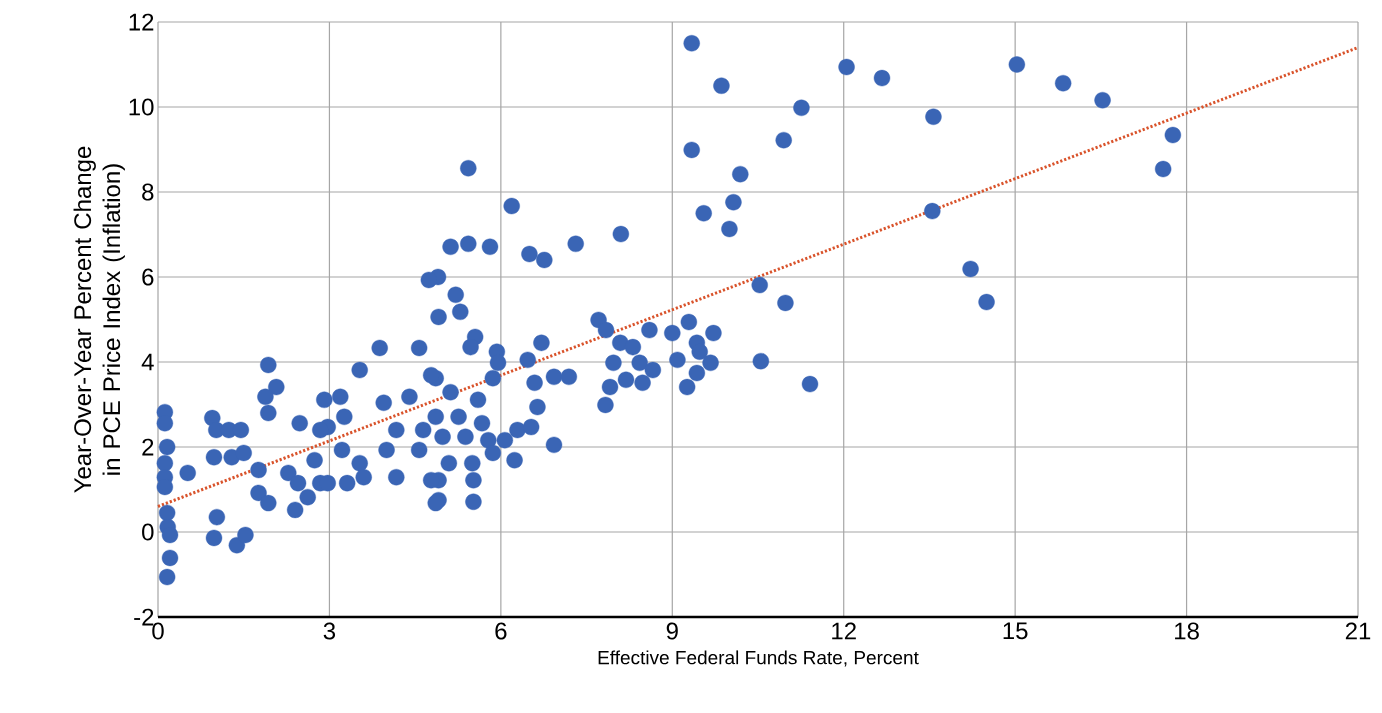 The height and width of the screenshot is (713, 1382). I want to click on y-tick-label: -2, so click(144, 617).